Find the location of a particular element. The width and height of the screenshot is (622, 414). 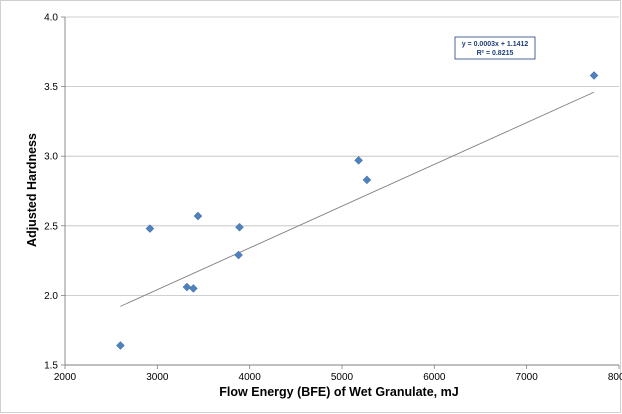

x-axis-title: Flow Energy (BFE) of Wet Granulate, mJ is located at coordinates (338, 392).